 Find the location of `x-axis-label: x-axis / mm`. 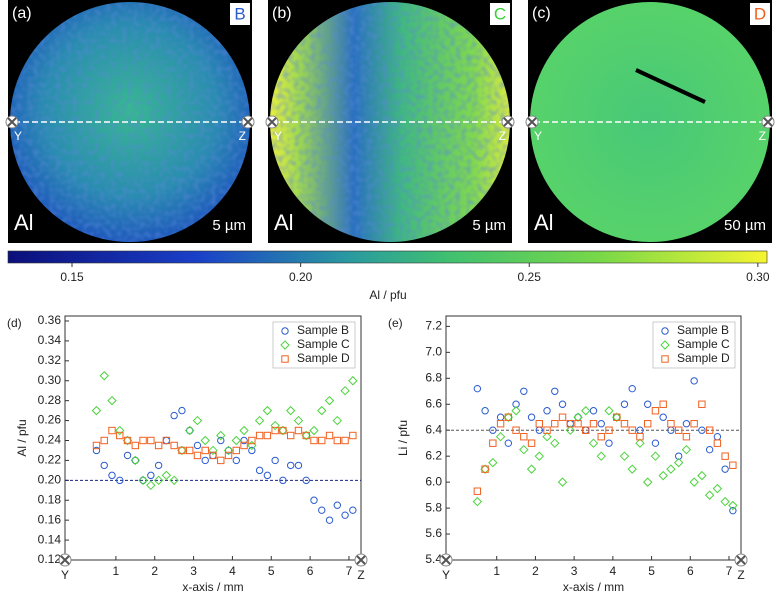

x-axis-label: x-axis / mm is located at coordinates (212, 587).